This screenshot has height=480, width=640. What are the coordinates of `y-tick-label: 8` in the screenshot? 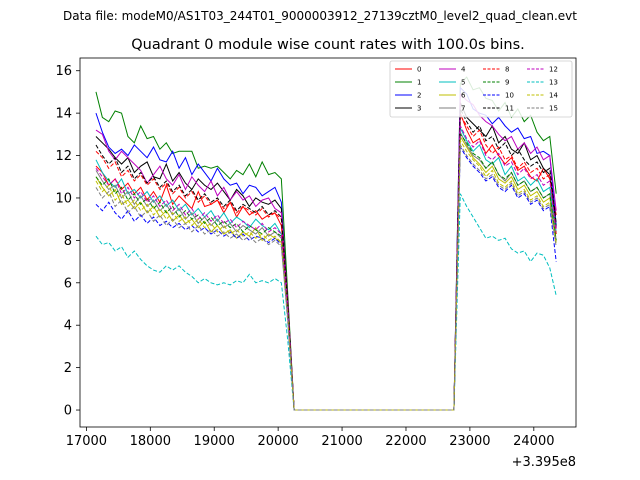 It's located at (68, 241).